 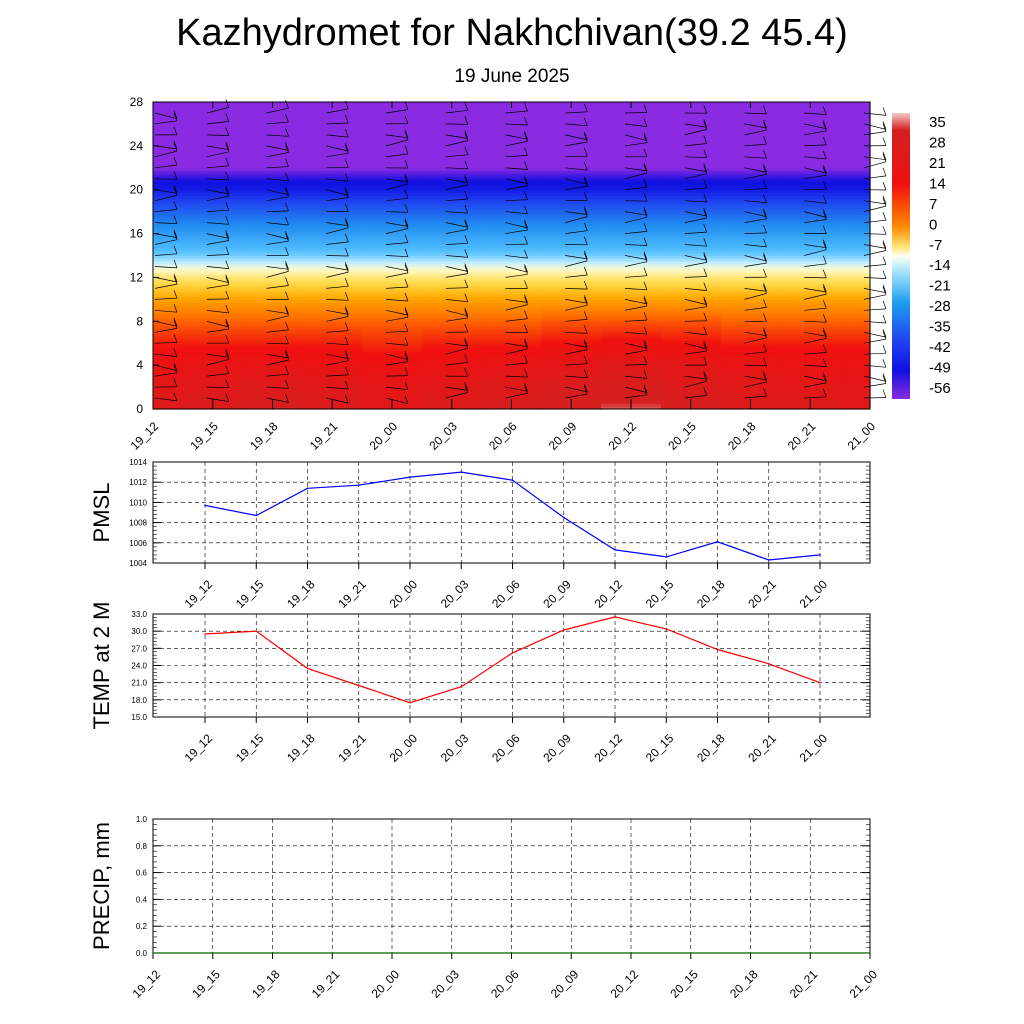 I want to click on x-tick-label: 20_03, so click(x=445, y=984).